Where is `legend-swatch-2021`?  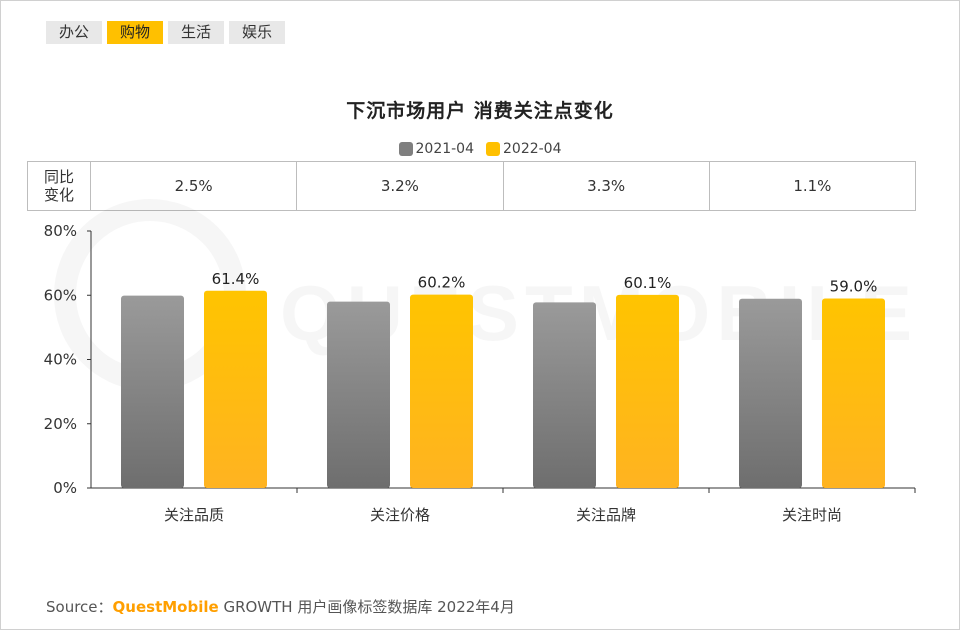 legend-swatch-2021 is located at coordinates (405, 149).